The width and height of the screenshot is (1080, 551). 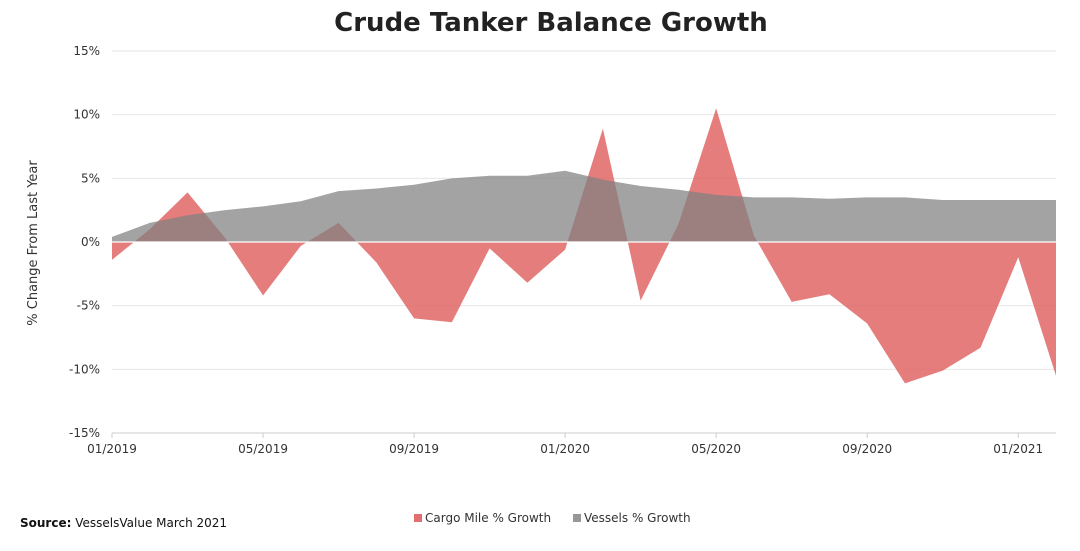 What do you see at coordinates (84, 433) in the screenshot?
I see `y-tick-label: -15%` at bounding box center [84, 433].